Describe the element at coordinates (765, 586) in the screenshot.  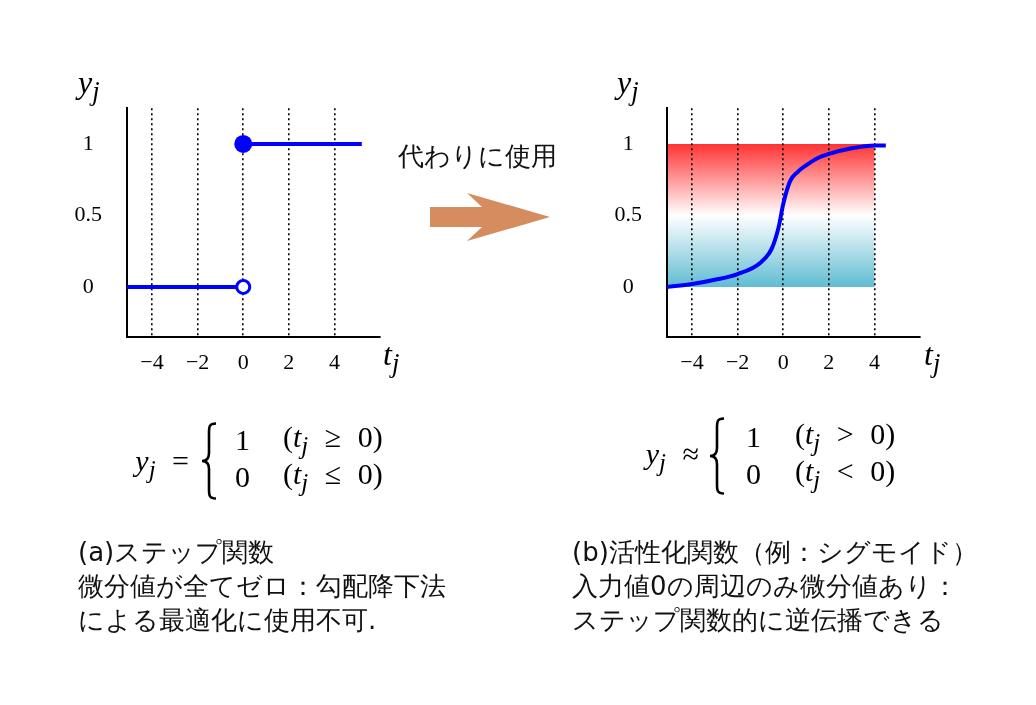
I see `text: 入力値0の周辺のみ微分値あり：` at that location.